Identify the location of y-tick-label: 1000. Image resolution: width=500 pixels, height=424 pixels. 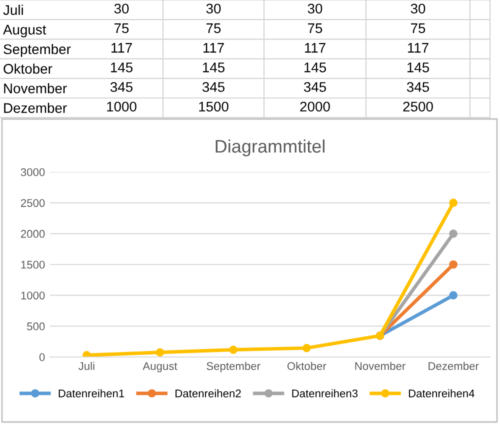
(33, 296).